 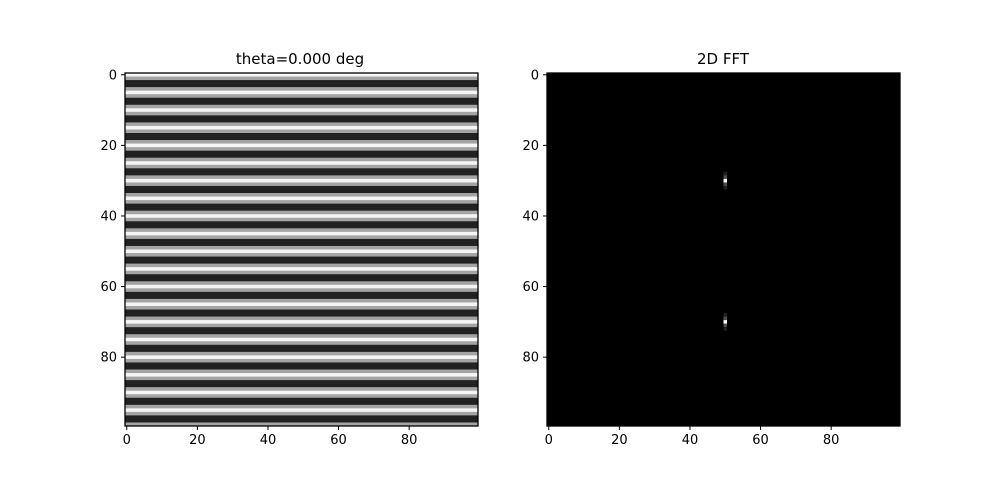 What do you see at coordinates (112, 217) in the screenshot?
I see `left-y-axis-ticks: 0 20 40 60 80` at bounding box center [112, 217].